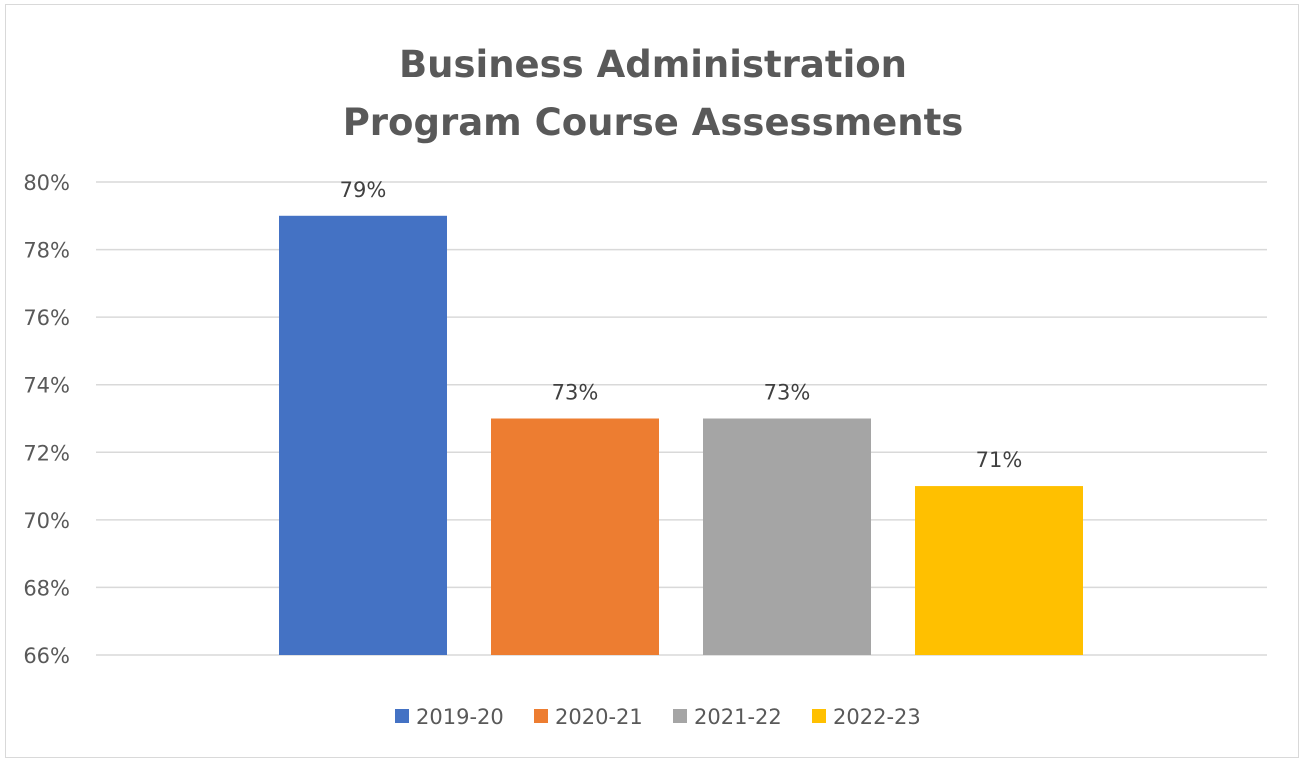 This screenshot has height=765, width=1306. I want to click on legend-label: 2020-21, so click(599, 717).